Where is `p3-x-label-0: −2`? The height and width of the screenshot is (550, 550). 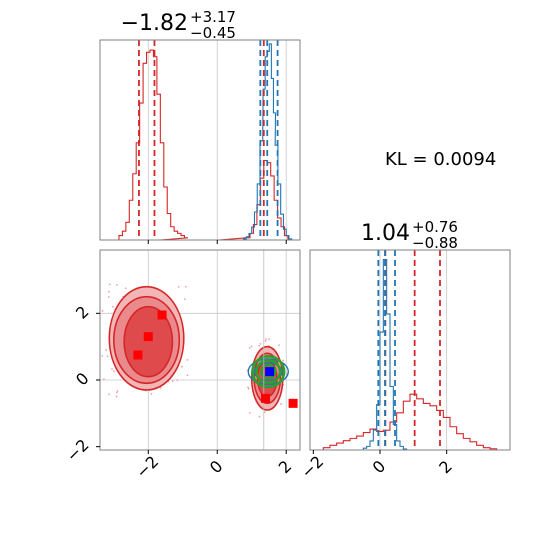
p3-x-label-0: −2 is located at coordinates (147, 467).